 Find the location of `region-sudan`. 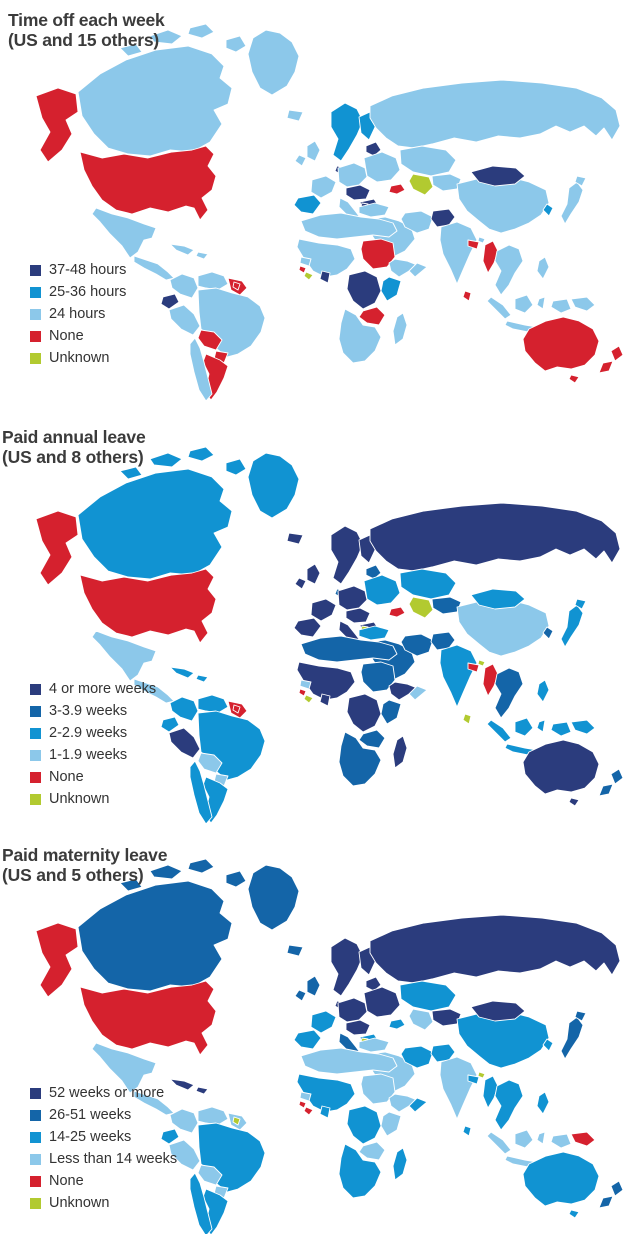

region-sudan is located at coordinates (378, 1089).